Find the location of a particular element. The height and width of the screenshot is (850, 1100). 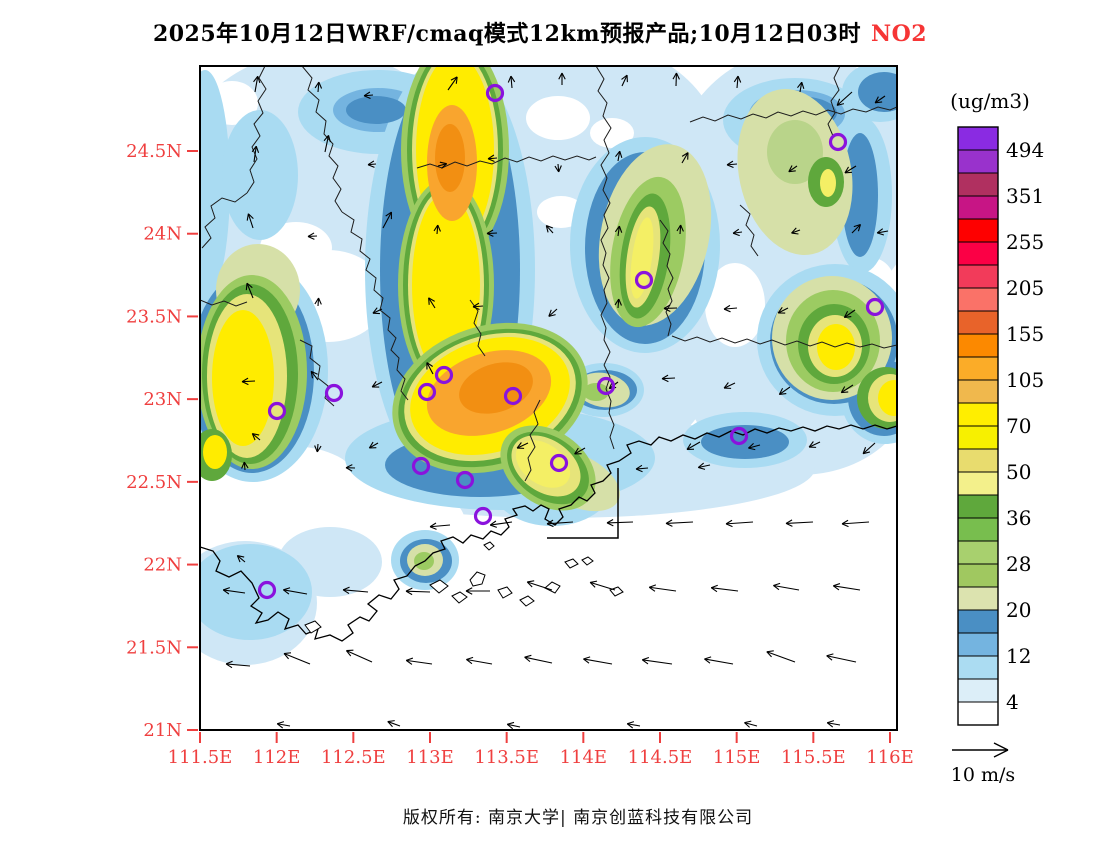

colorbar: 494 351 255 205 155 105 70 50 36 28 20 12 4 is located at coordinates (1000, 426).